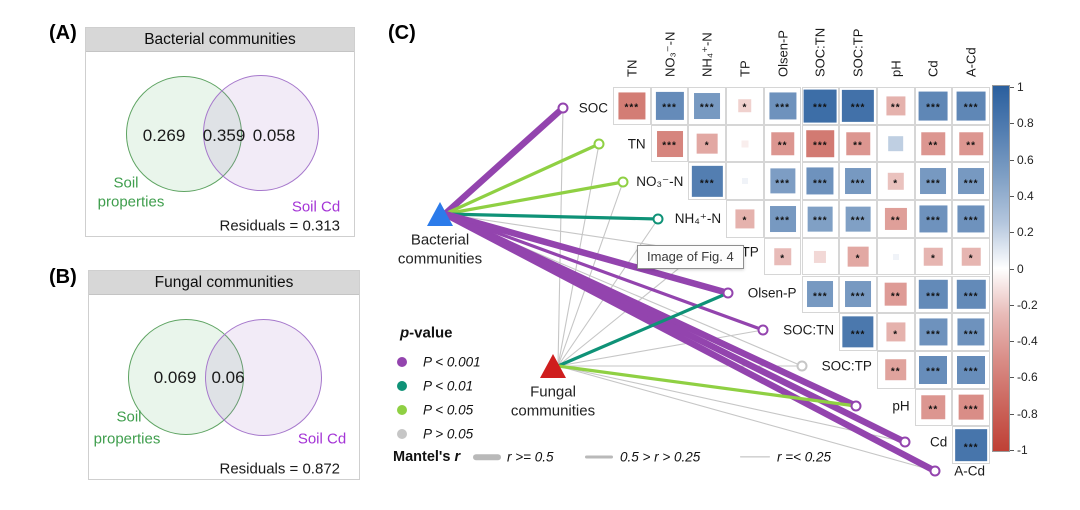 The image size is (1080, 510). Describe the element at coordinates (804, 457) in the screenshot. I see `mantel-width-label: r =< 0.25` at that location.